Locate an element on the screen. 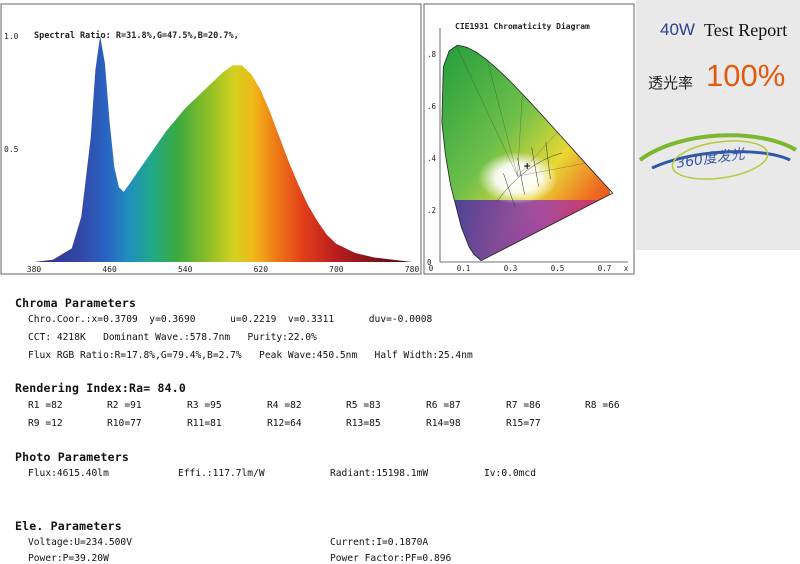 This screenshot has width=800, height=564. r14: R14=98 is located at coordinates (443, 423).